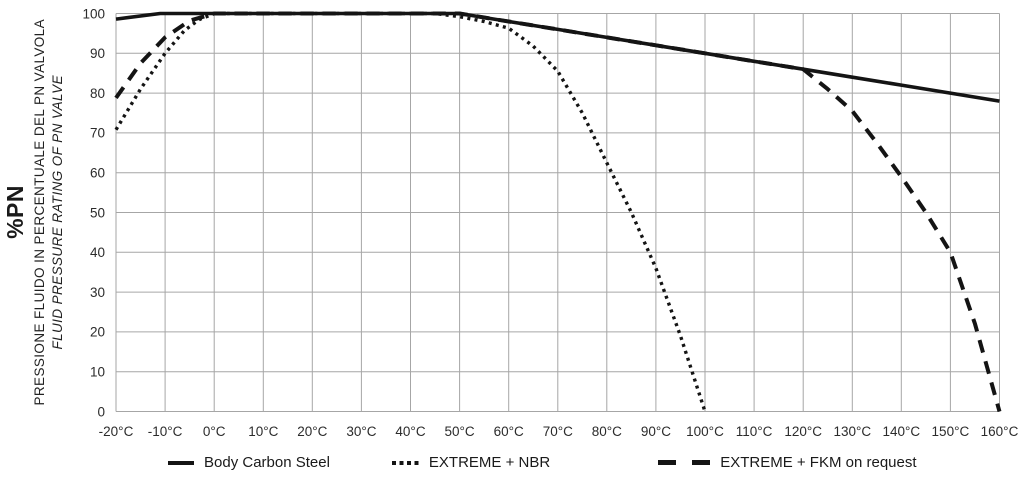  I want to click on x-tick-label: 70°C, so click(558, 431).